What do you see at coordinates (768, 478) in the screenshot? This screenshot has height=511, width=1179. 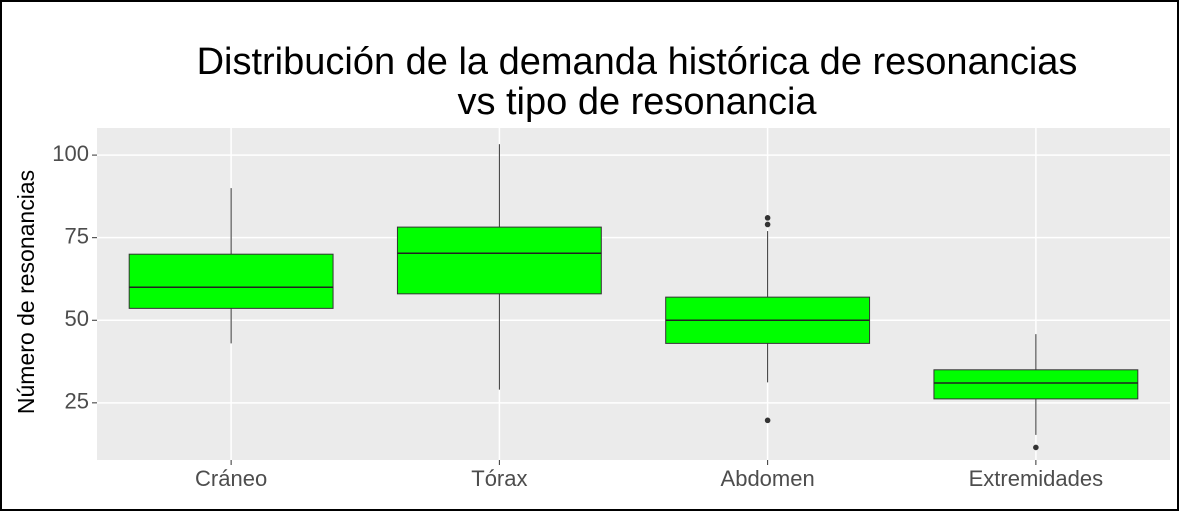 I see `x-tick-label: Abdomen` at bounding box center [768, 478].